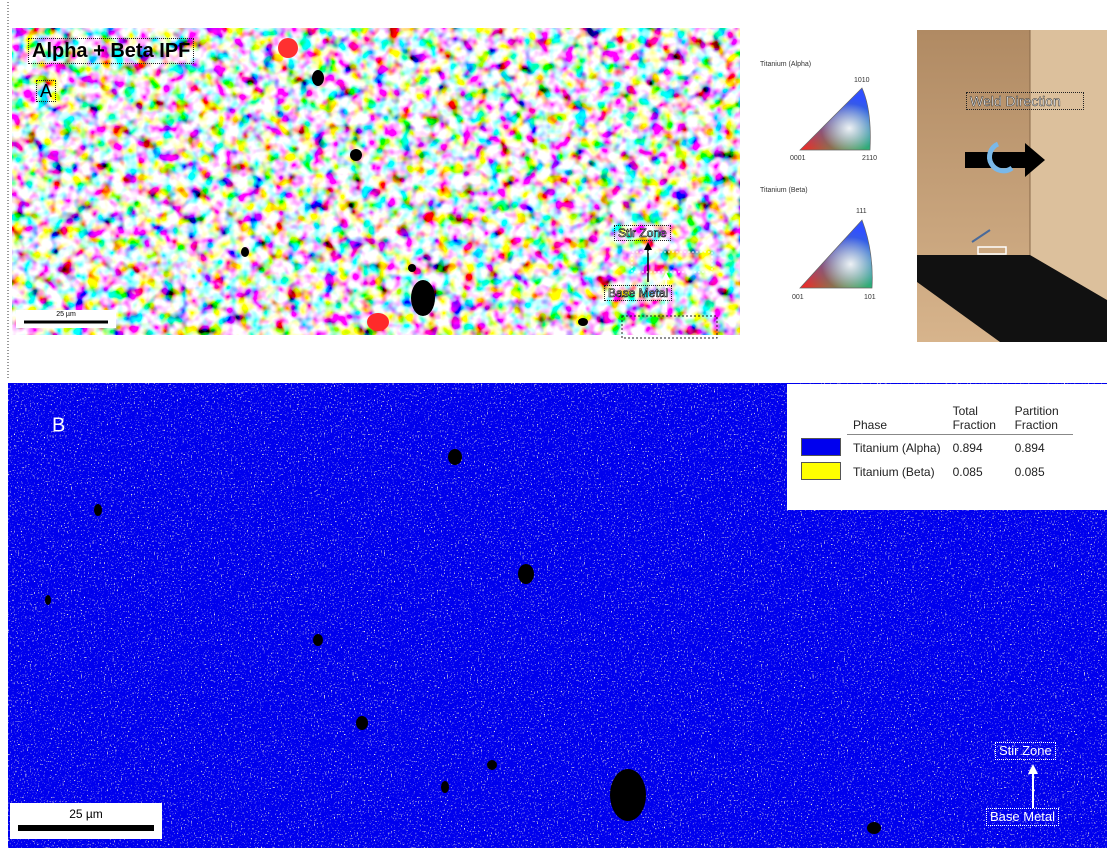 This screenshot has width=1107, height=850. I want to click on legend-title: Titanium (Beta), so click(784, 190).